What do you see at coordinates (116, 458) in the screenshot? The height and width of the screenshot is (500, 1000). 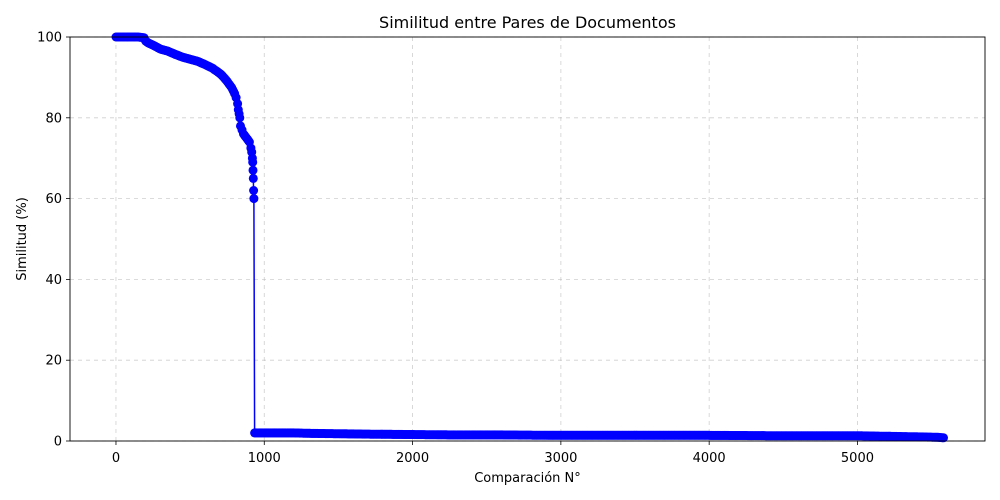 I see `x-tick-label: 0` at bounding box center [116, 458].